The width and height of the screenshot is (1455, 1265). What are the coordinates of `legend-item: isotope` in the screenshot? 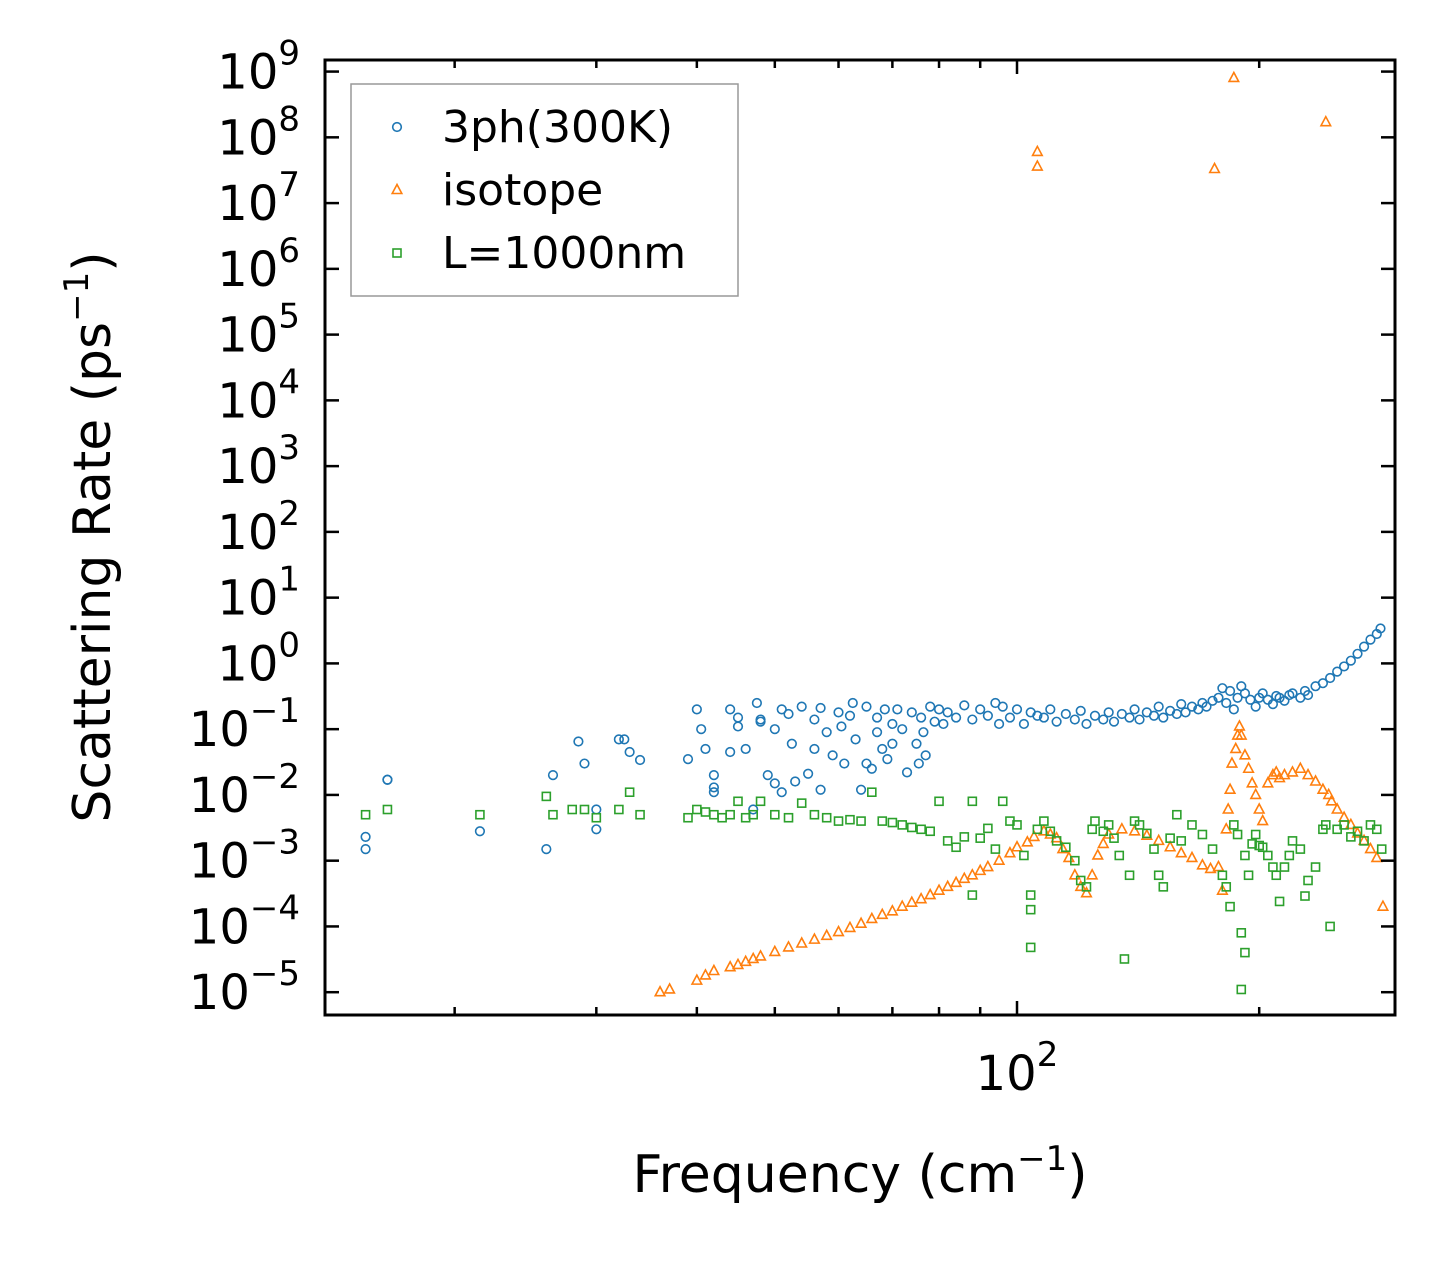 It's located at (496, 190).